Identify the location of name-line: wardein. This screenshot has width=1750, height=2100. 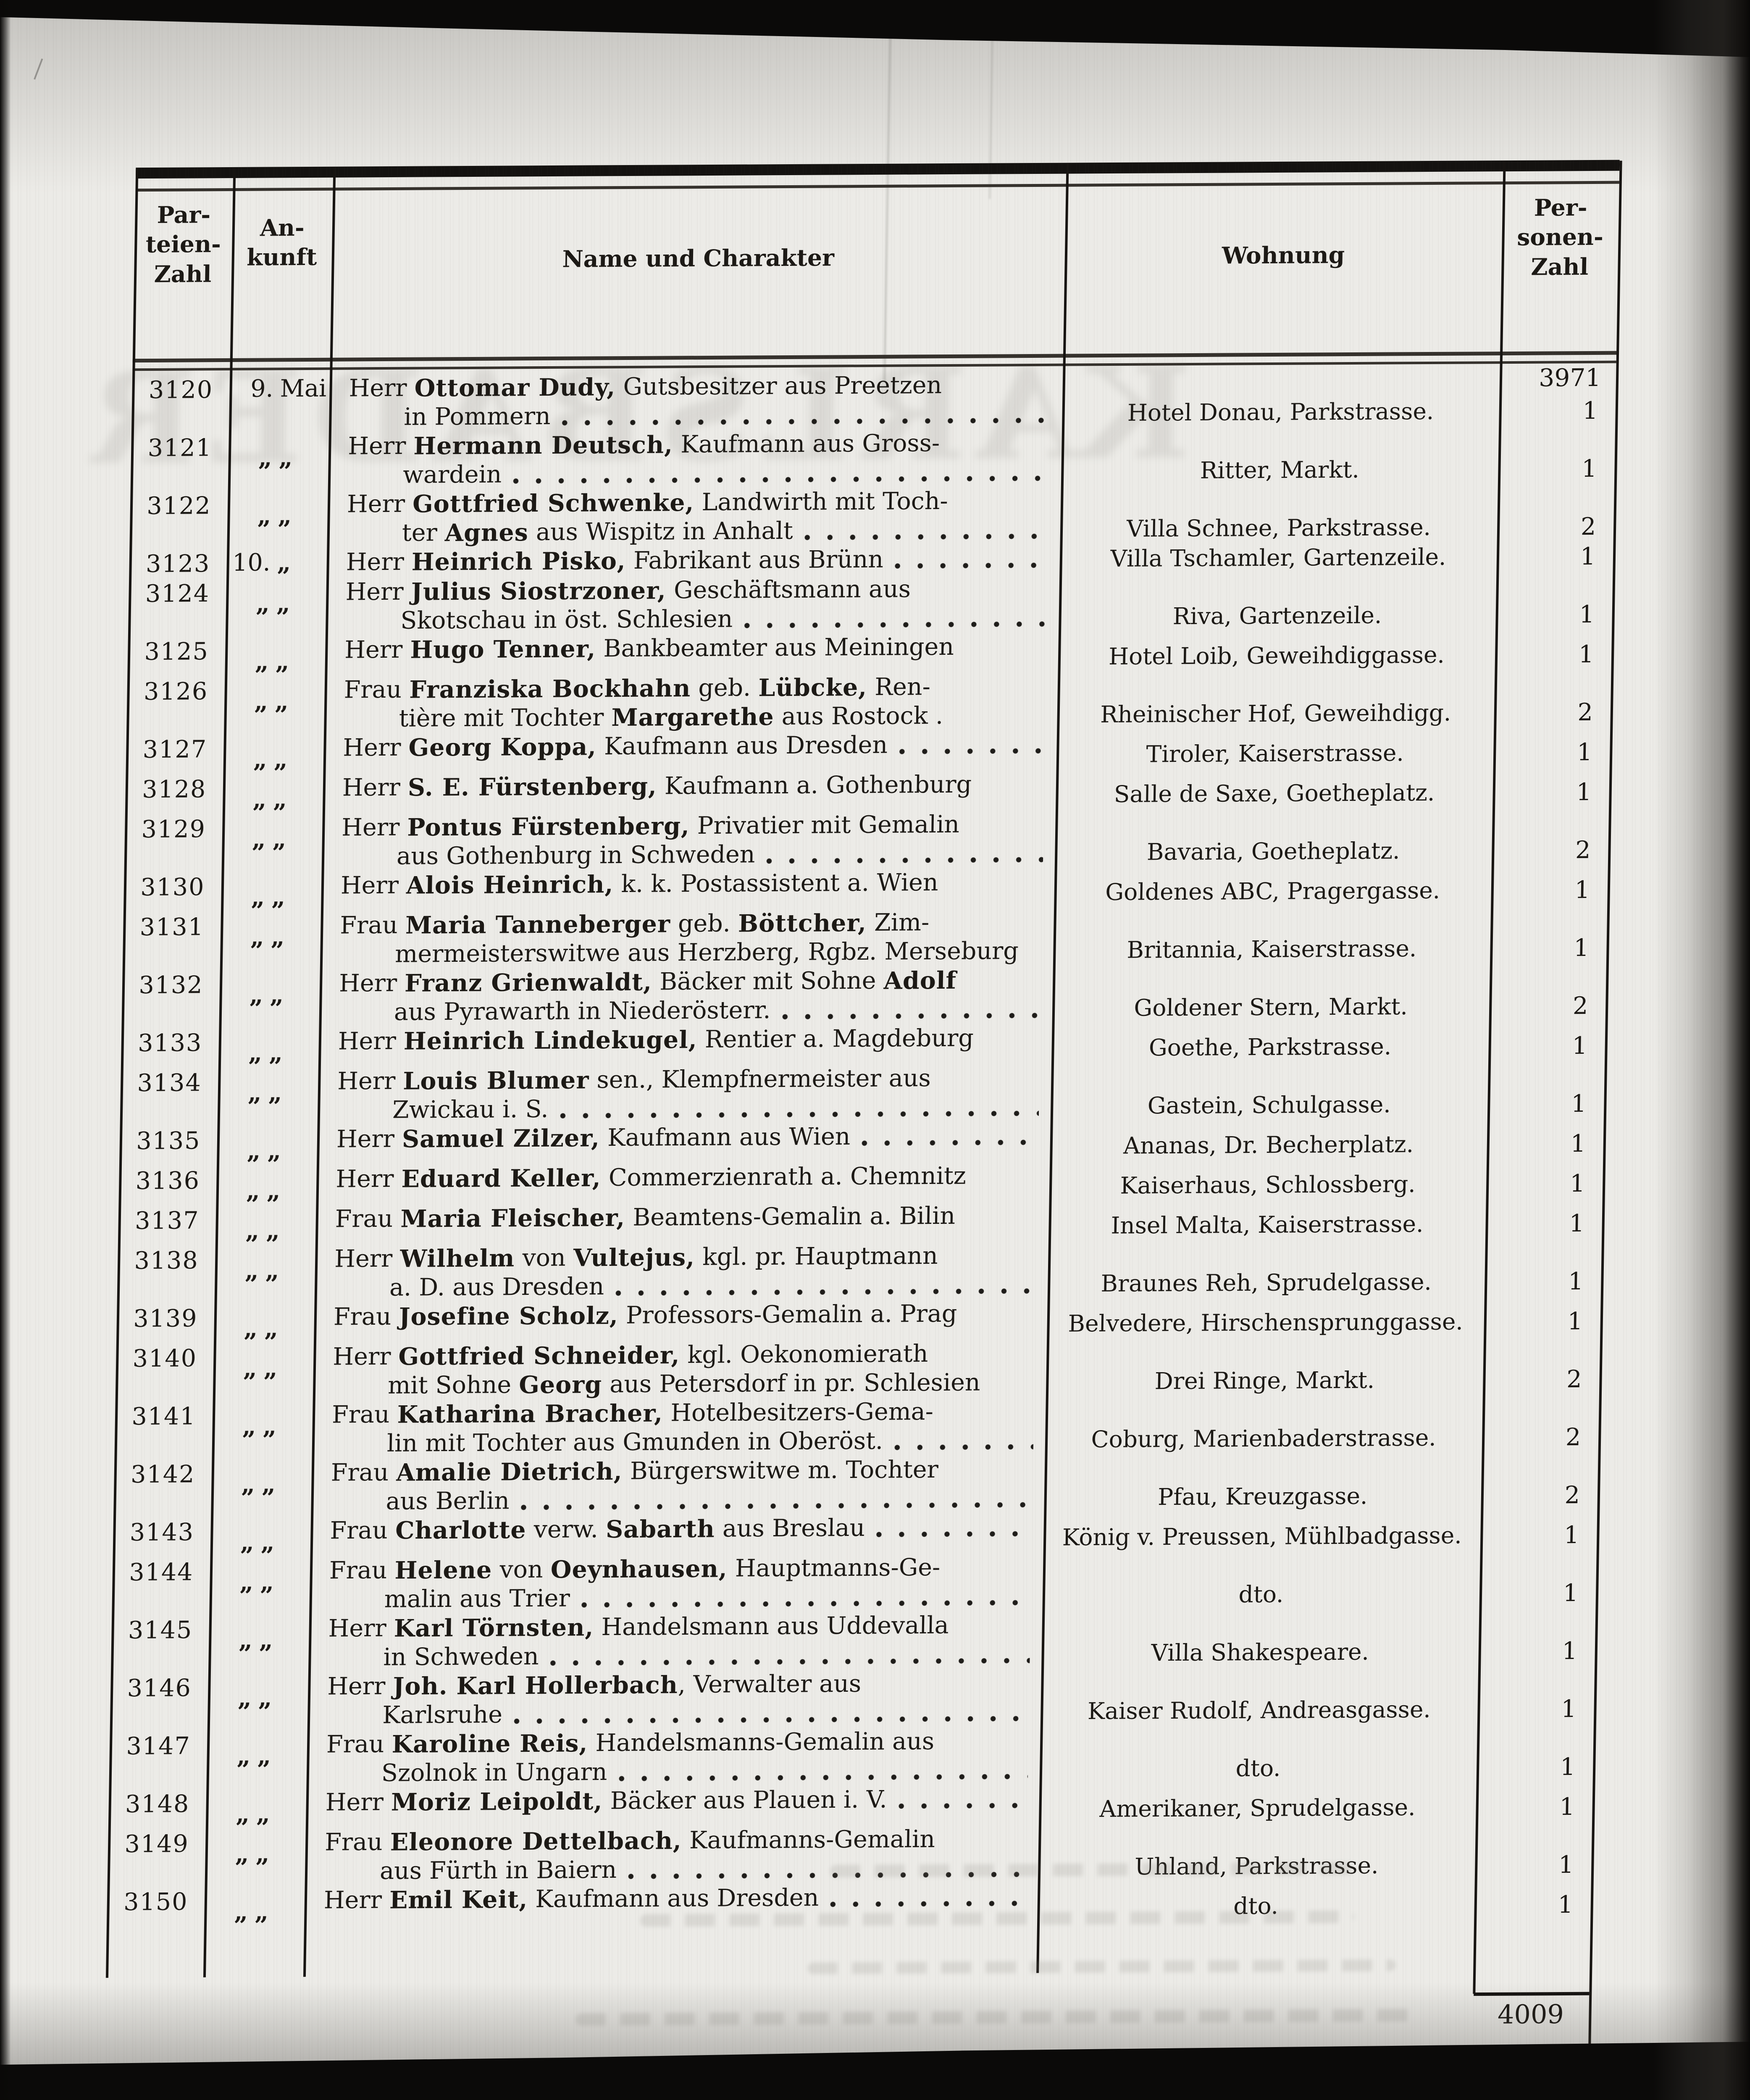
(700, 473).